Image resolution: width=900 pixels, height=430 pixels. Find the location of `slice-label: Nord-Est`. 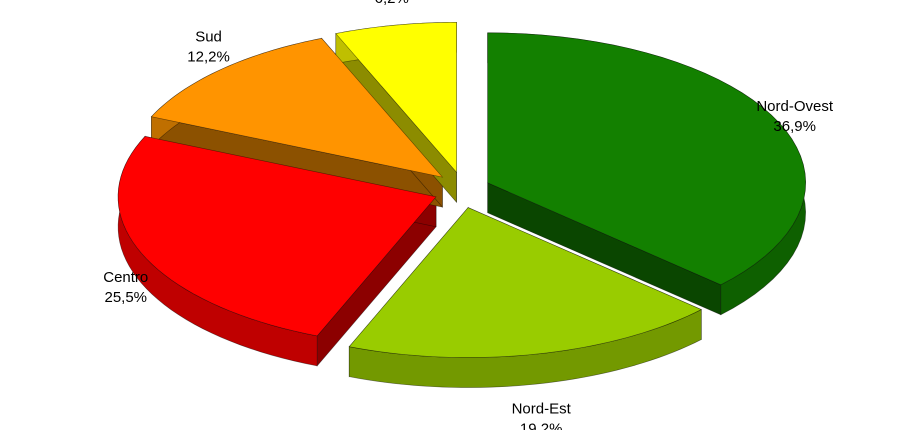

slice-label: Nord-Est is located at coordinates (542, 409).